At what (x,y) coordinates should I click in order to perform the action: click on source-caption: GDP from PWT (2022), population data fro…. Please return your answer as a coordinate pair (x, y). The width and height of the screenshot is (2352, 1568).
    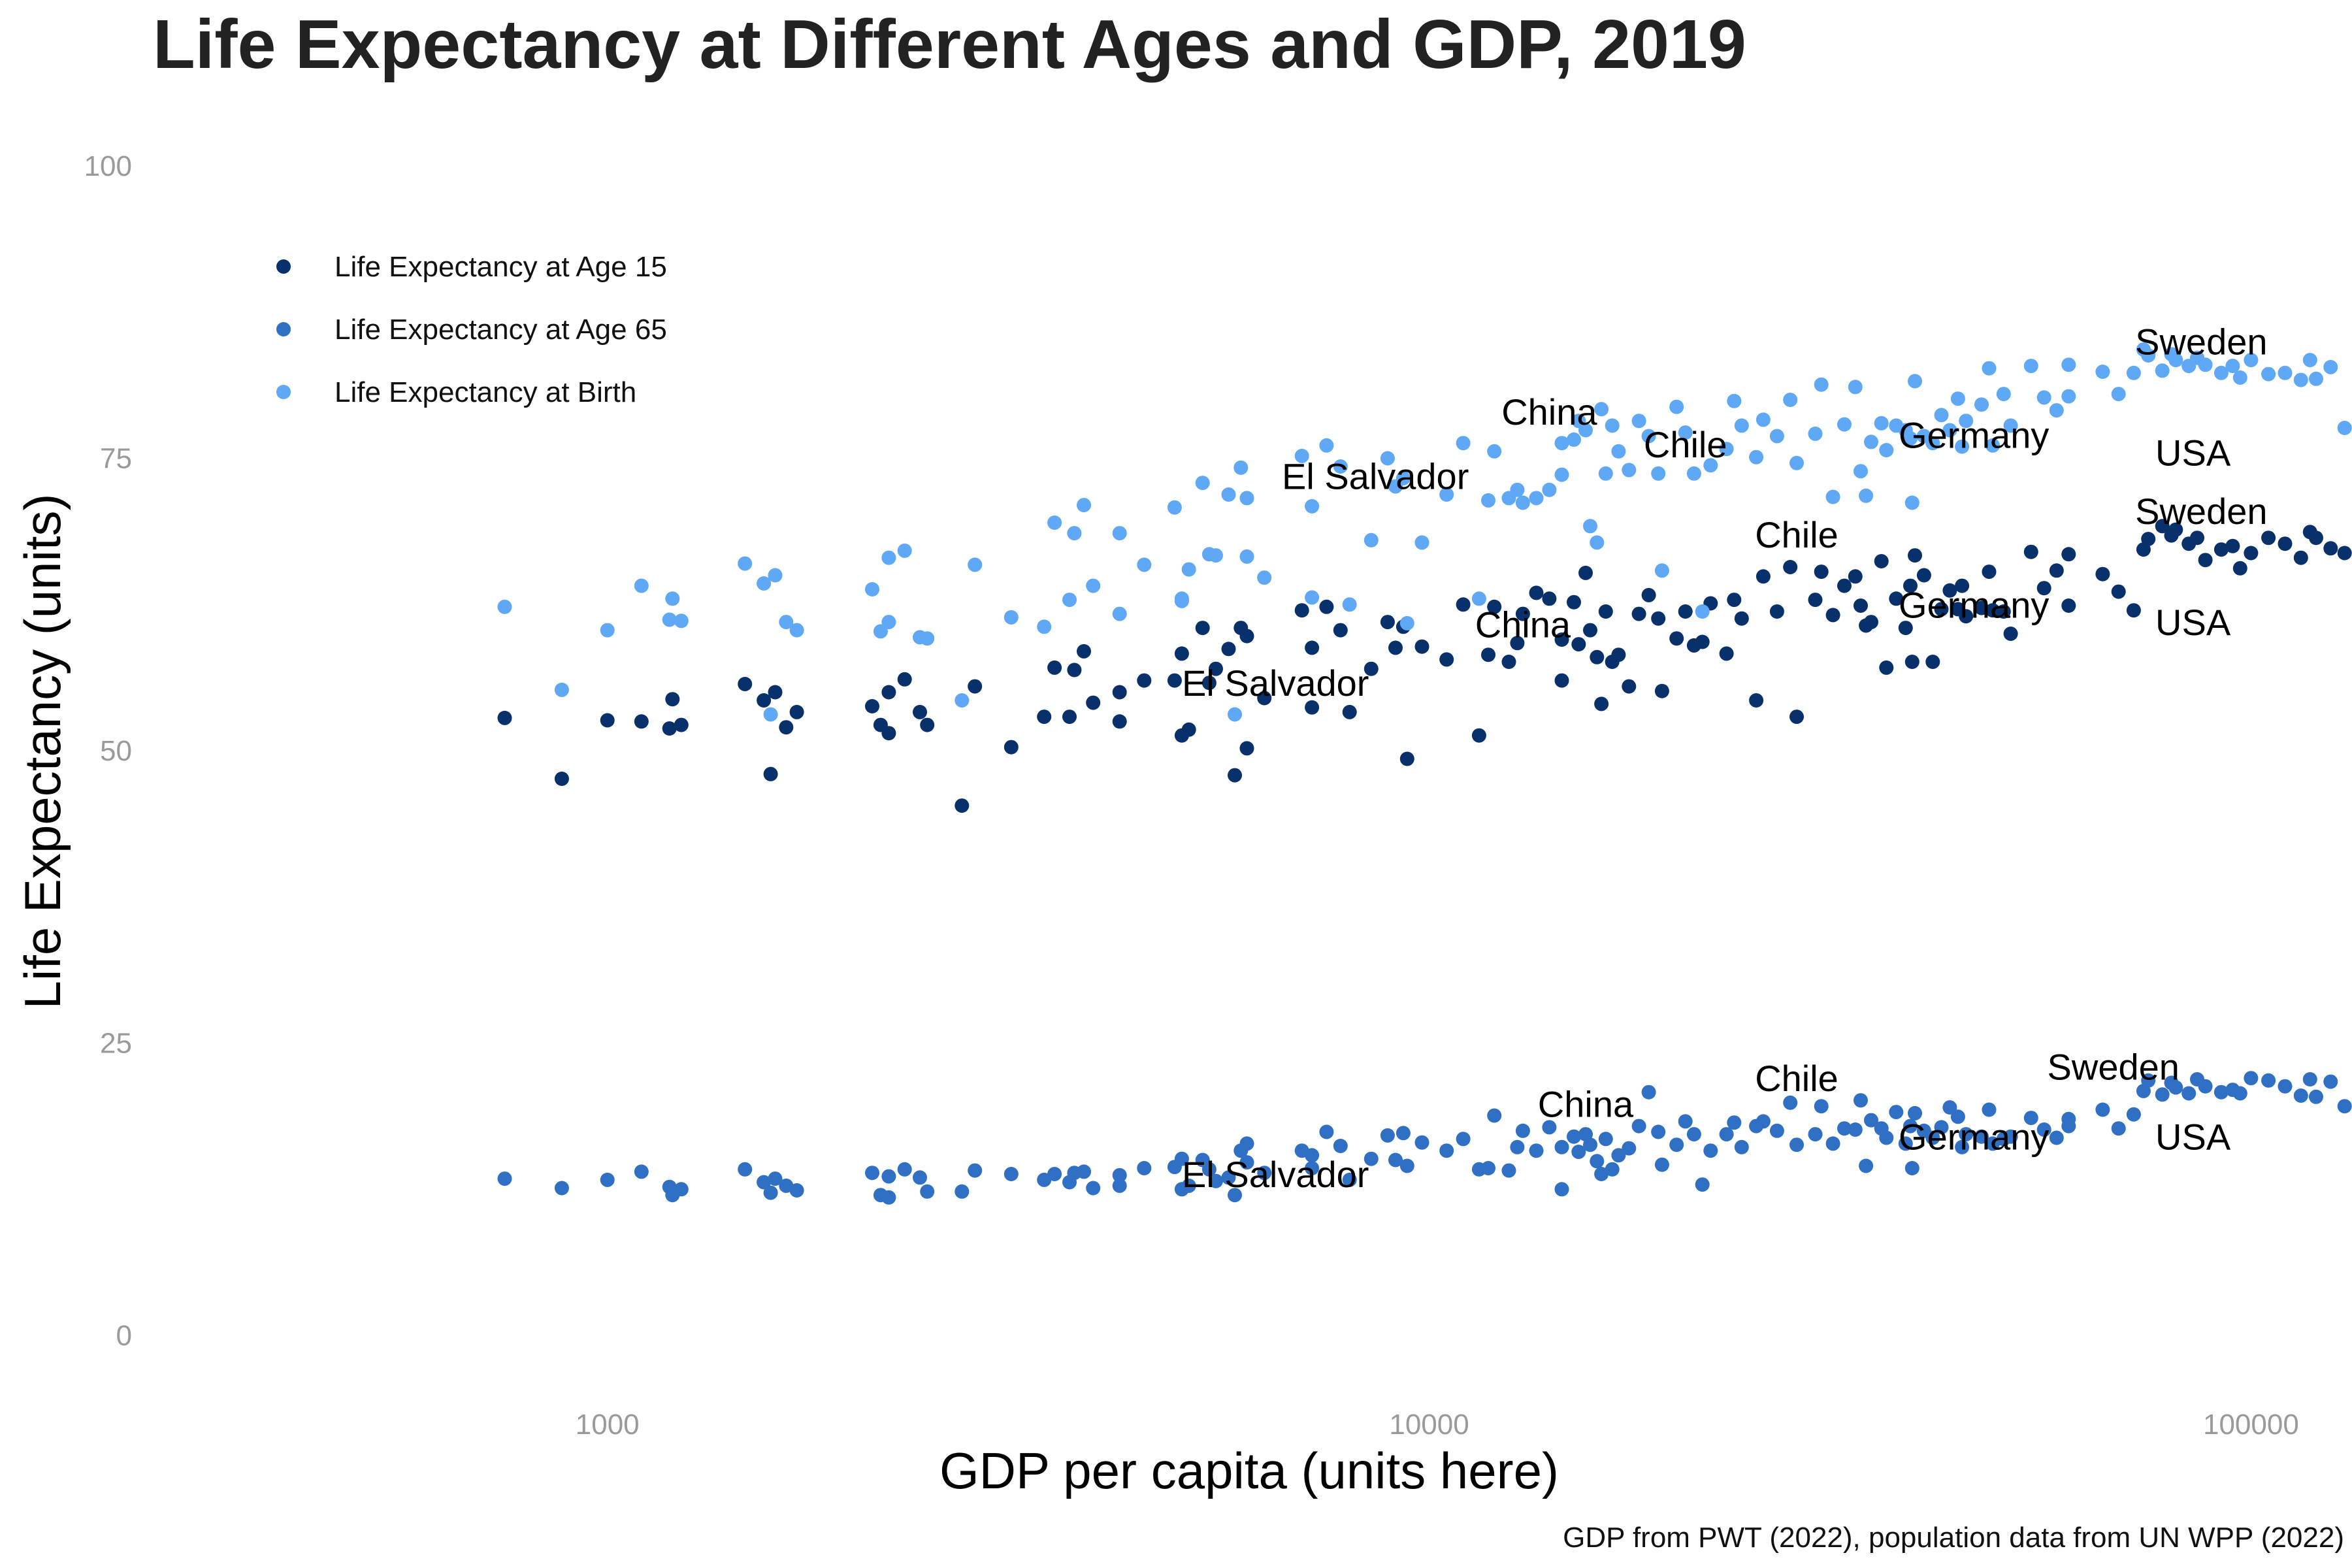
    Looking at the image, I should click on (1953, 1538).